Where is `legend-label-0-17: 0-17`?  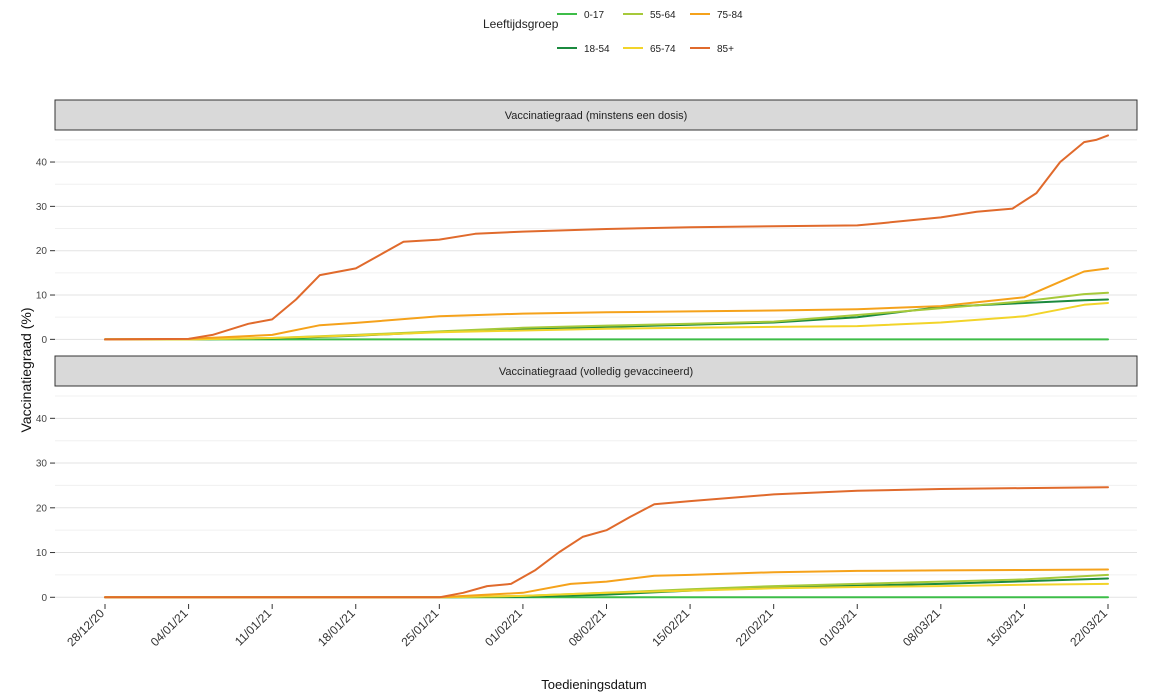
legend-label-0-17: 0-17 is located at coordinates (594, 15).